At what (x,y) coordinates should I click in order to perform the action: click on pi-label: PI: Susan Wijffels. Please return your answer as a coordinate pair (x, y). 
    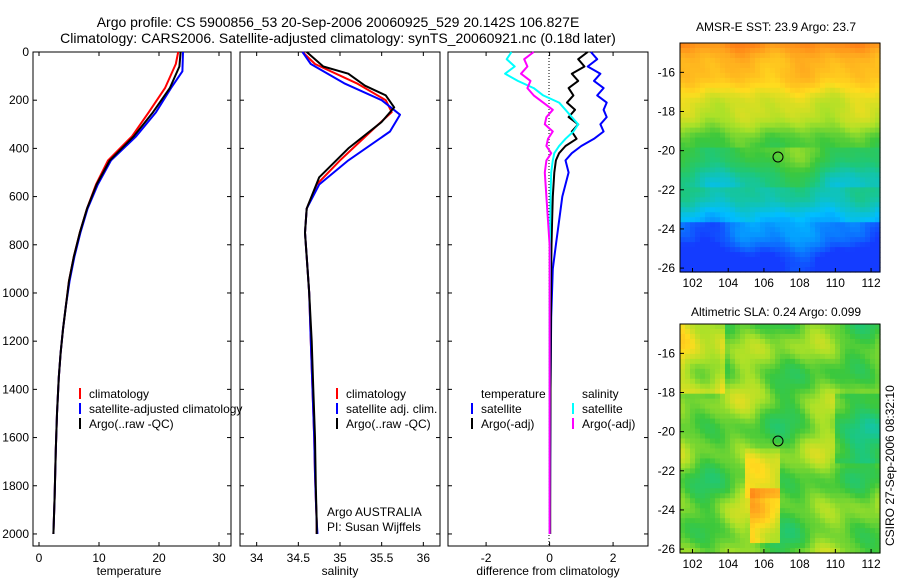
    Looking at the image, I should click on (374, 527).